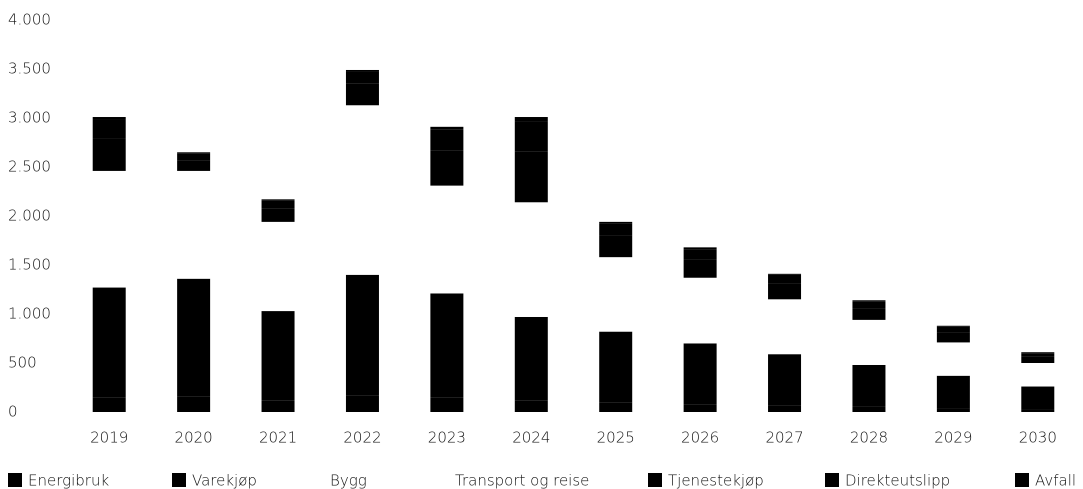  What do you see at coordinates (22, 363) in the screenshot?
I see `y-tick-label: 500` at bounding box center [22, 363].